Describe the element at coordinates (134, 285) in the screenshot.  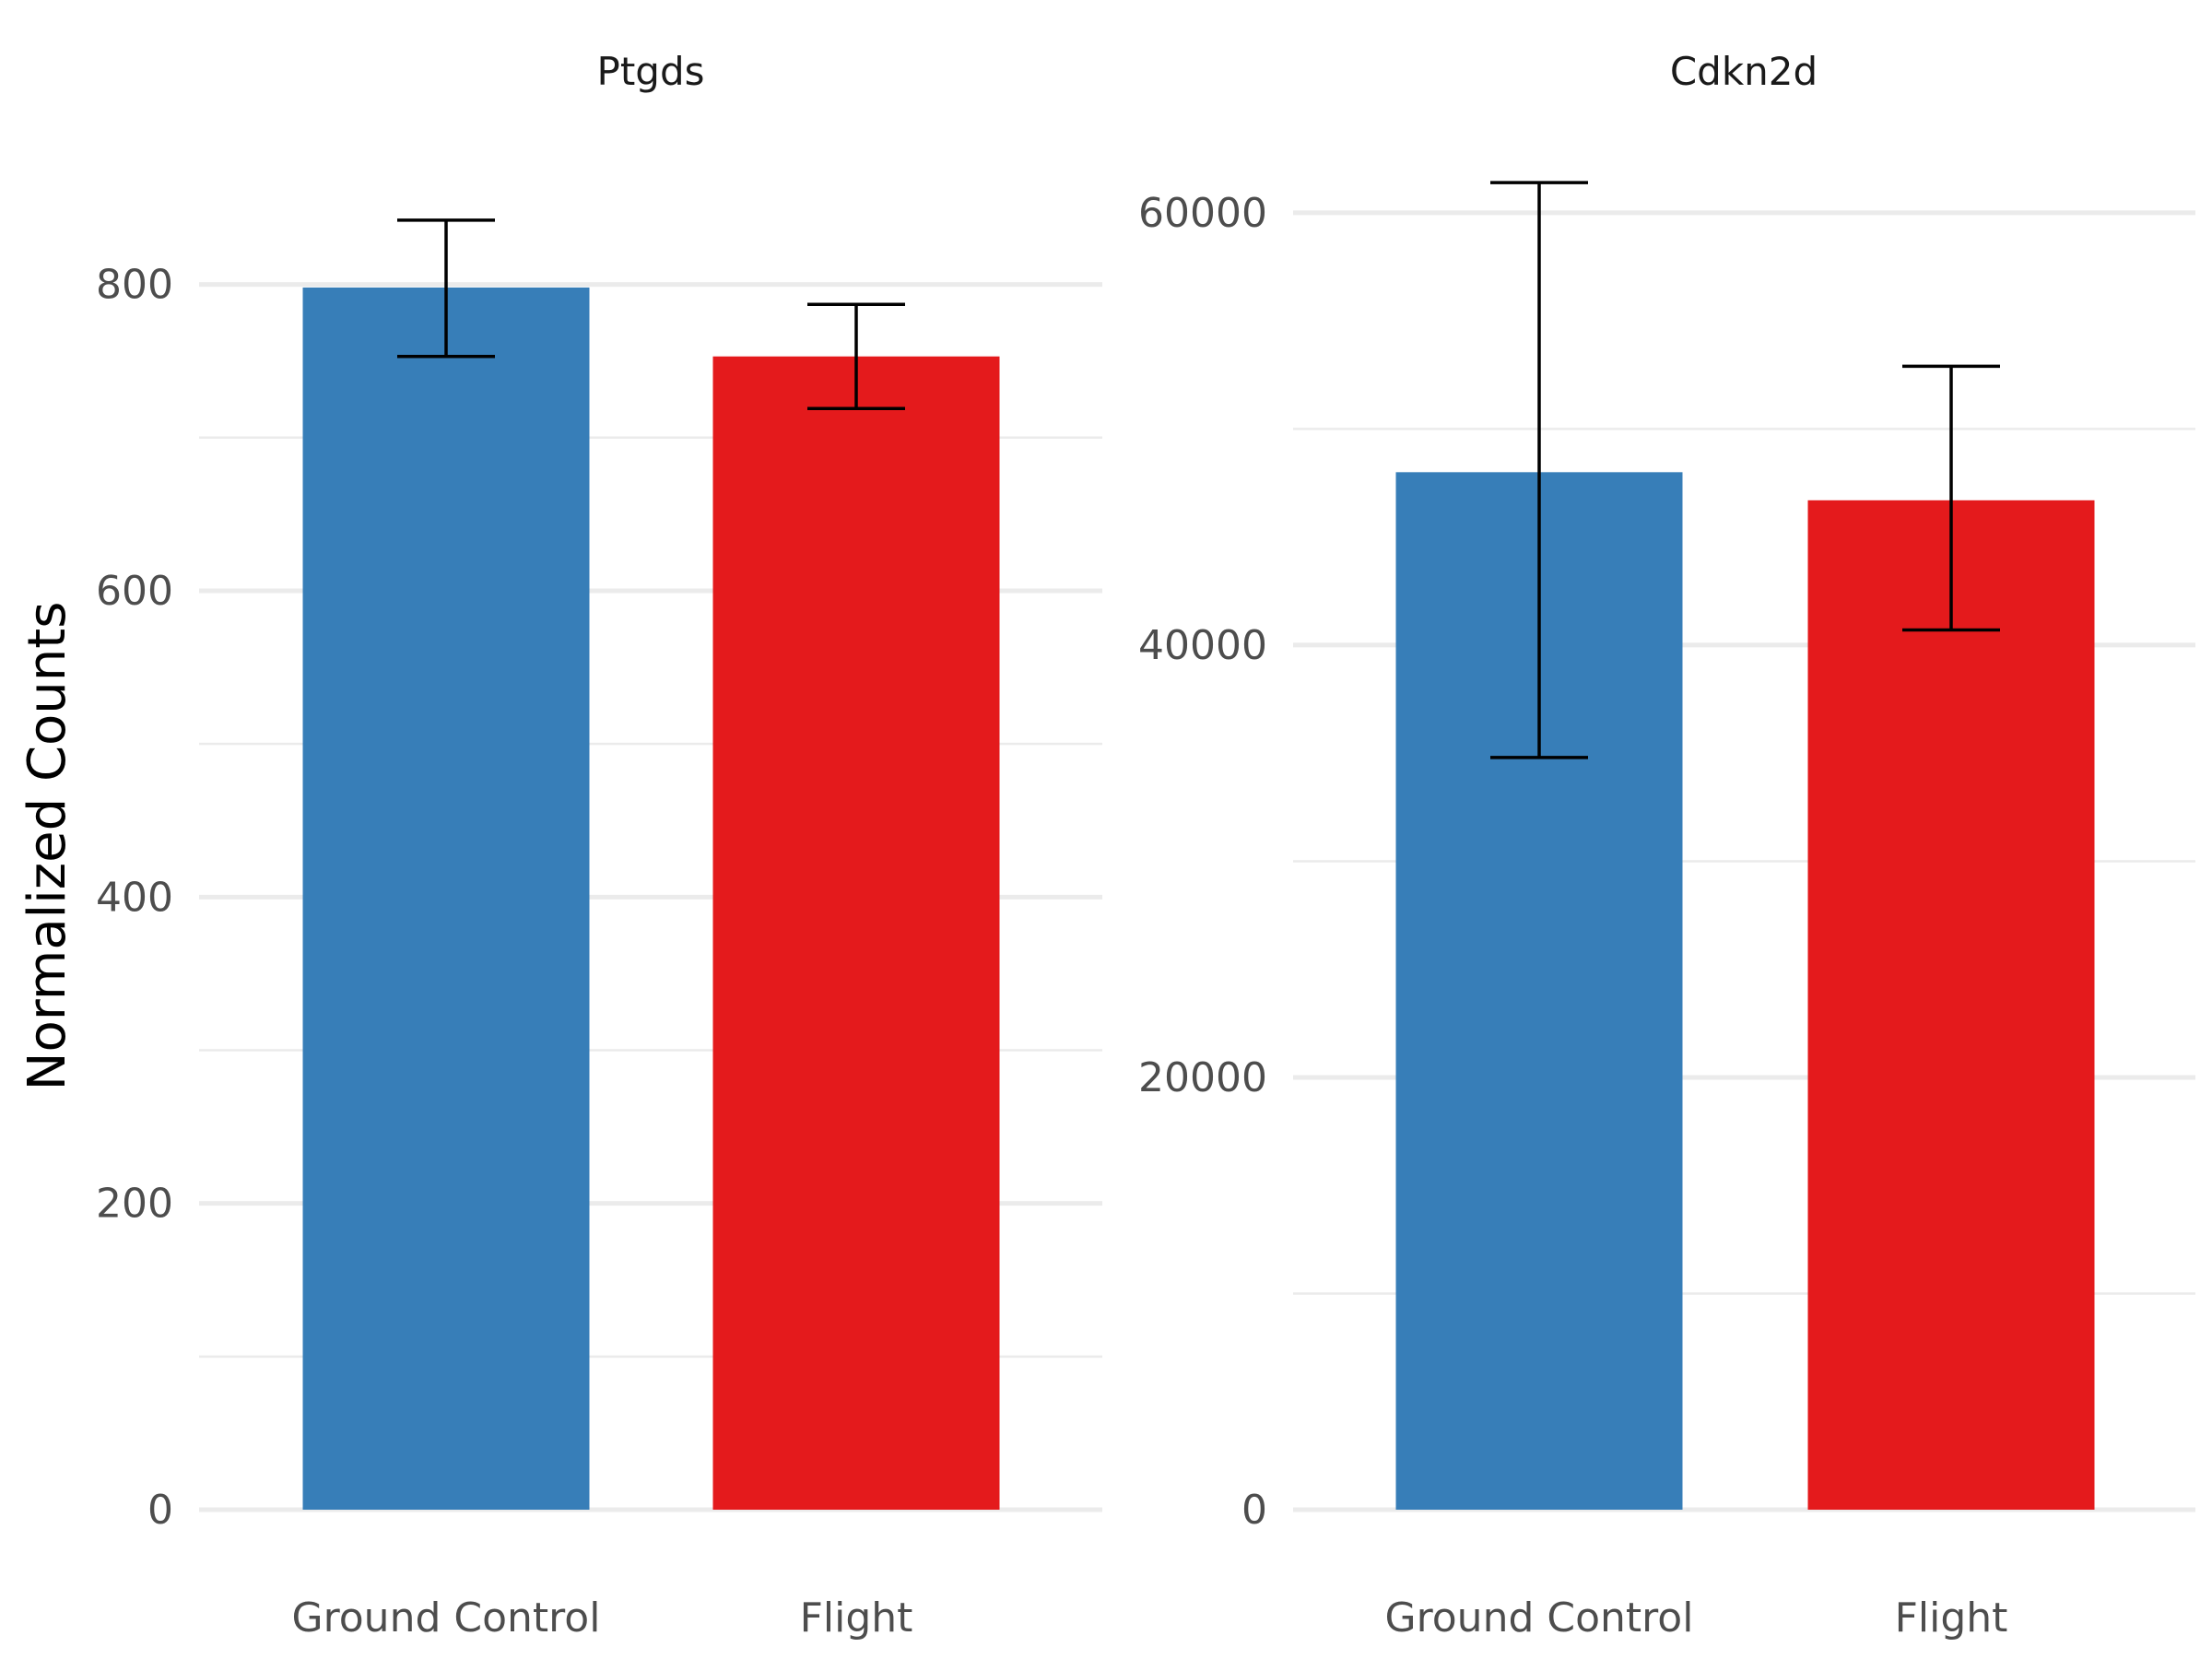
I see `y-tick-label: 800` at that location.